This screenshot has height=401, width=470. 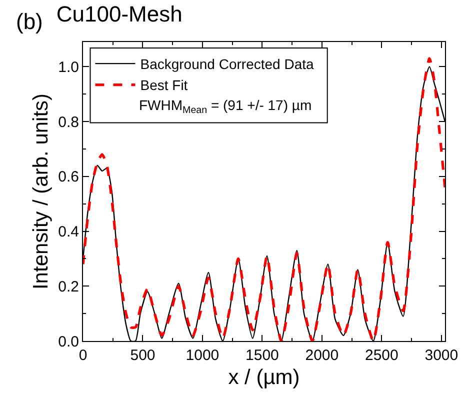 What do you see at coordinates (68, 177) in the screenshot?
I see `y-tick-label: 0.6` at bounding box center [68, 177].